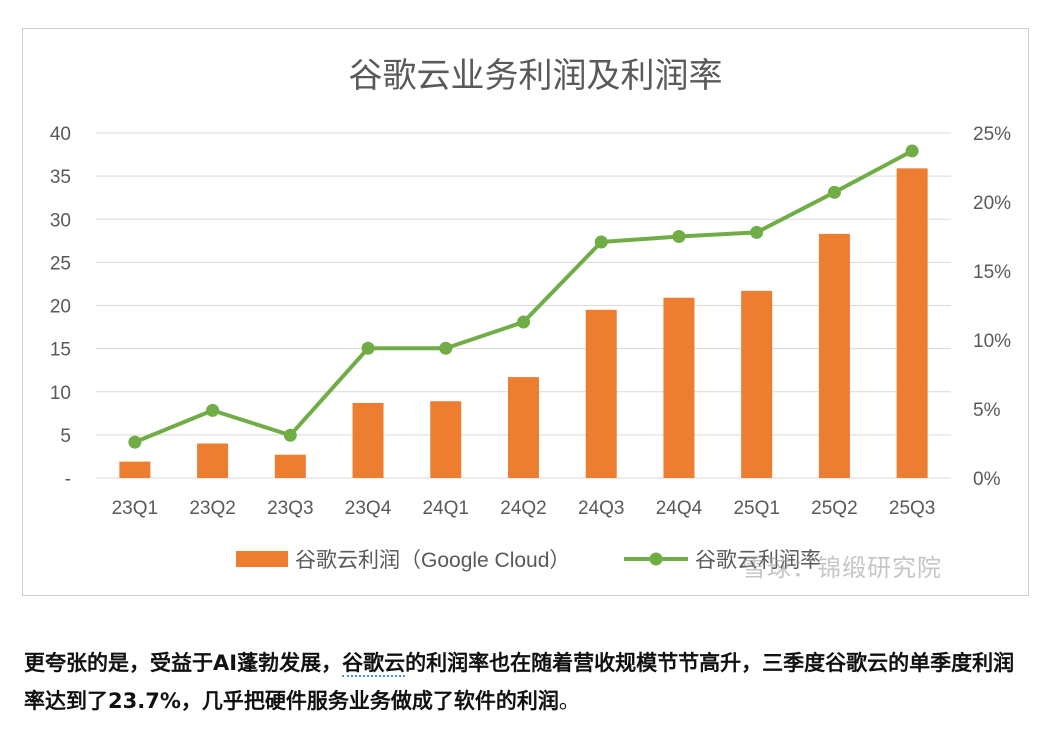  I want to click on caption-part1: 更夸张的是，受益于AI蓬勃发展，, so click(183, 663).